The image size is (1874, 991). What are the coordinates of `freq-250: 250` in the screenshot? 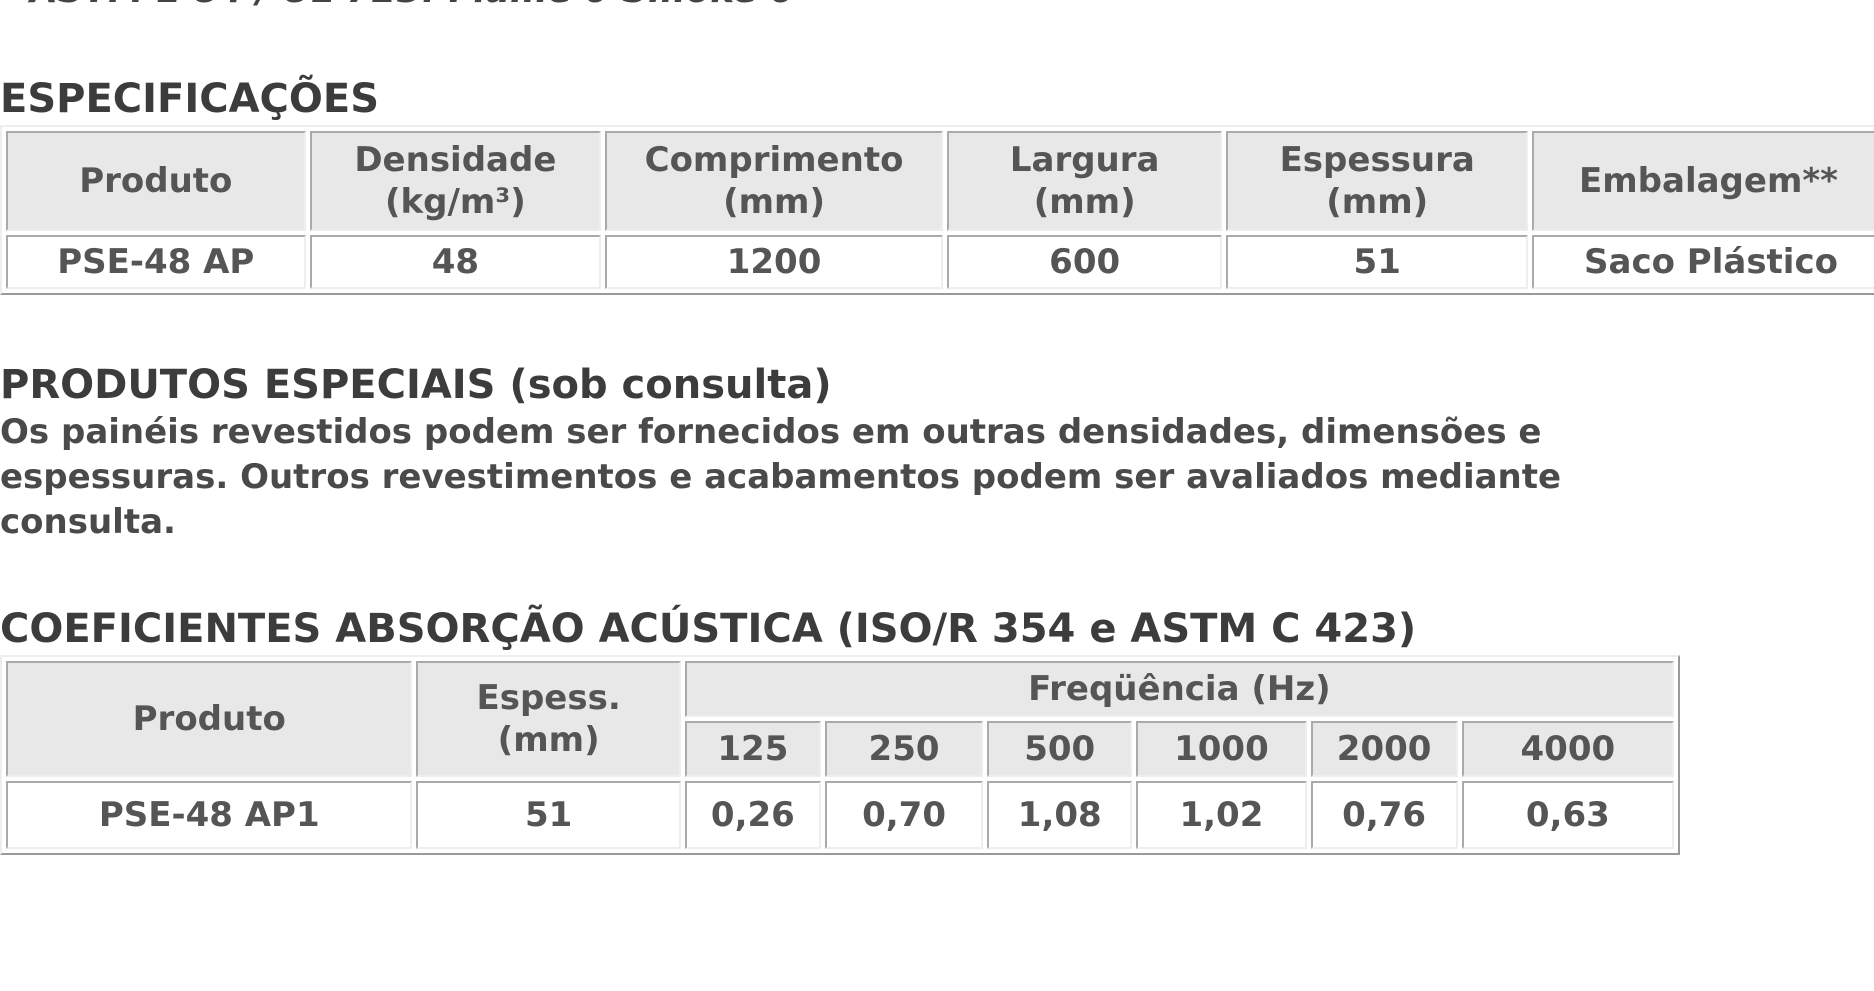 It's located at (904, 749).